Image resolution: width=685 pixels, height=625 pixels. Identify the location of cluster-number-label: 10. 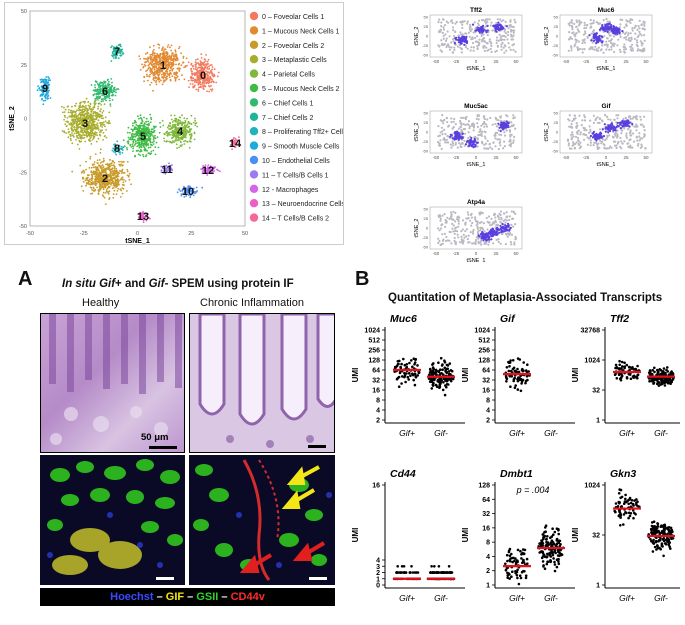
(188, 192).